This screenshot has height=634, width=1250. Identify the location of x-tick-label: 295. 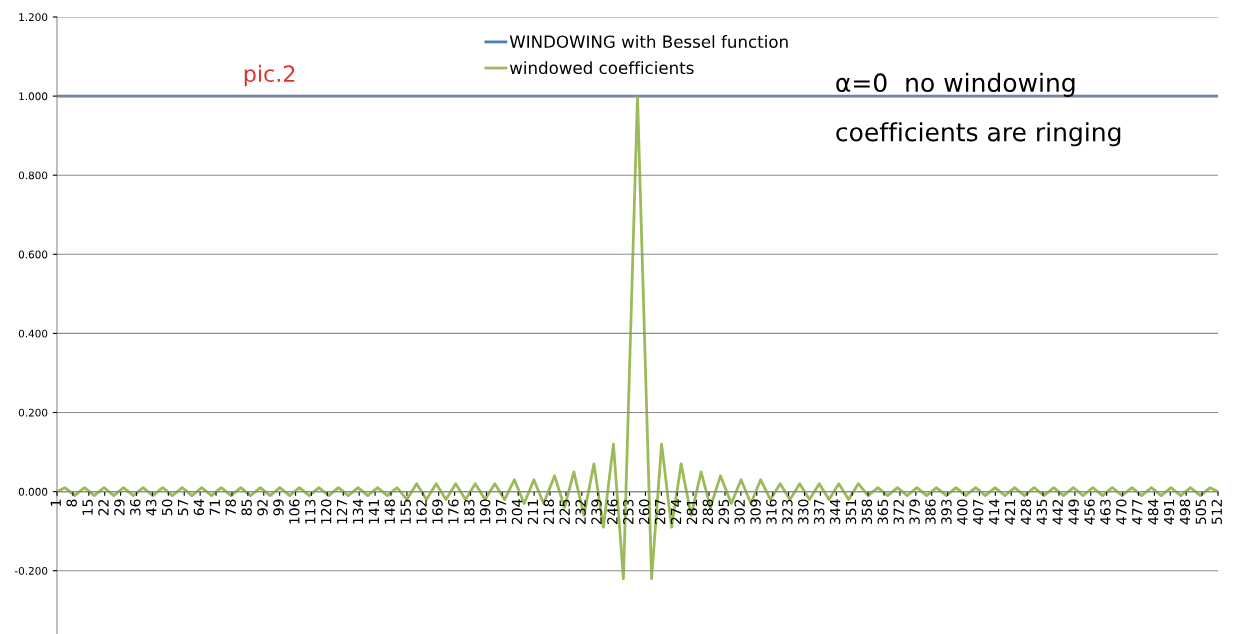
(723, 512).